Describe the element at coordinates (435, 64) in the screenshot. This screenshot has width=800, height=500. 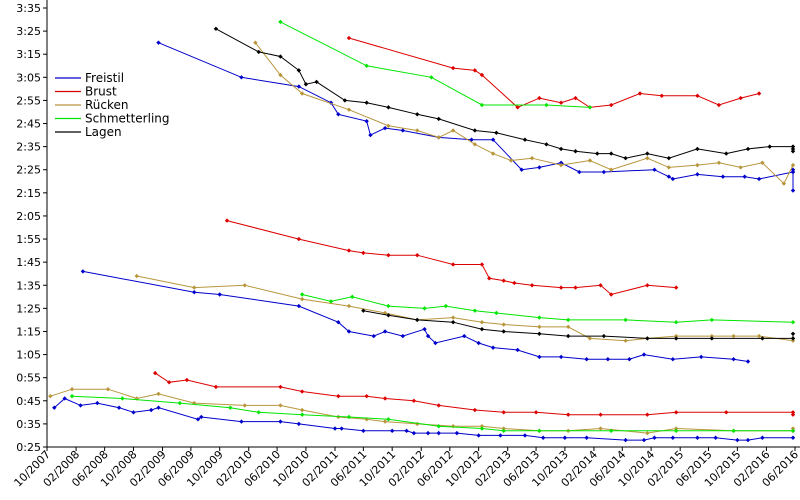
I see `series-line-schmetterling` at that location.